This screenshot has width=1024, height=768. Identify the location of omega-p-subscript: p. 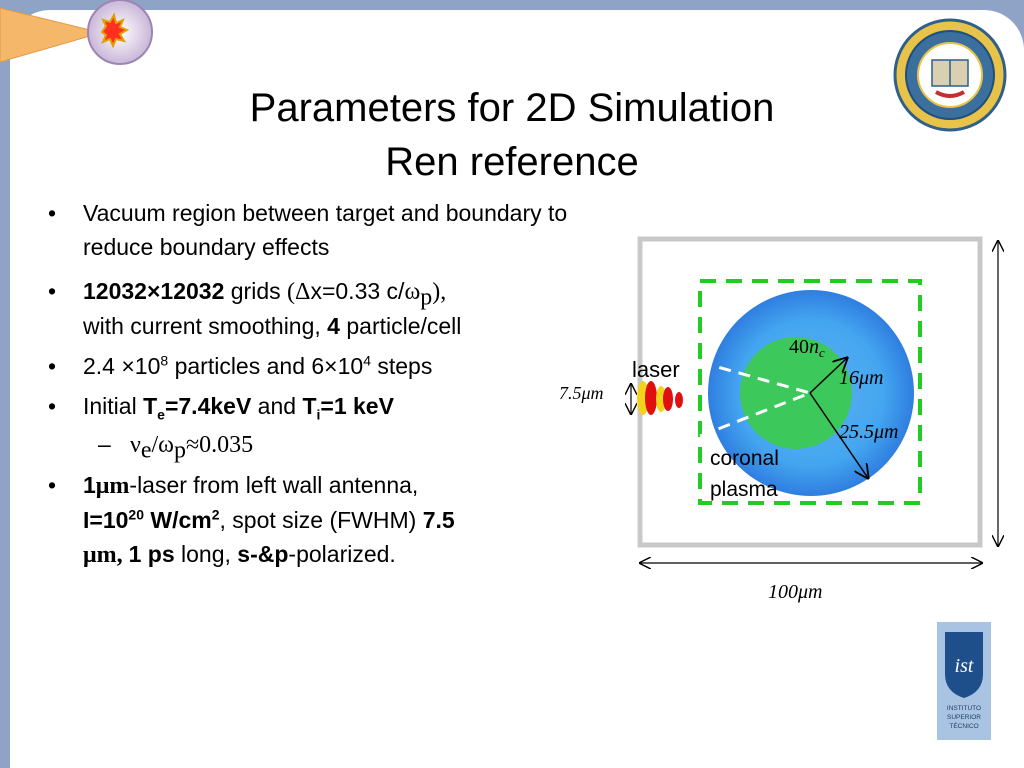
(426, 297).